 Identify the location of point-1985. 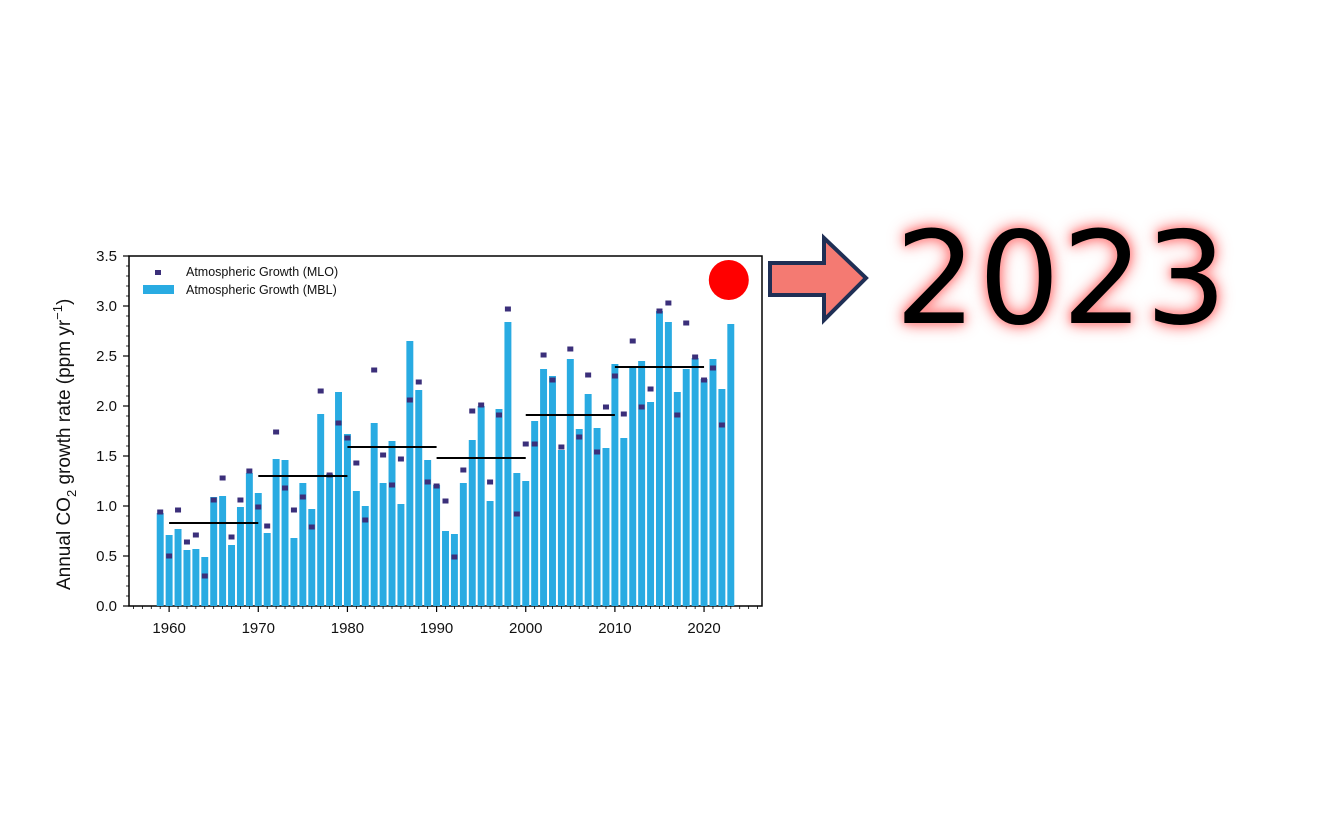
(392, 485).